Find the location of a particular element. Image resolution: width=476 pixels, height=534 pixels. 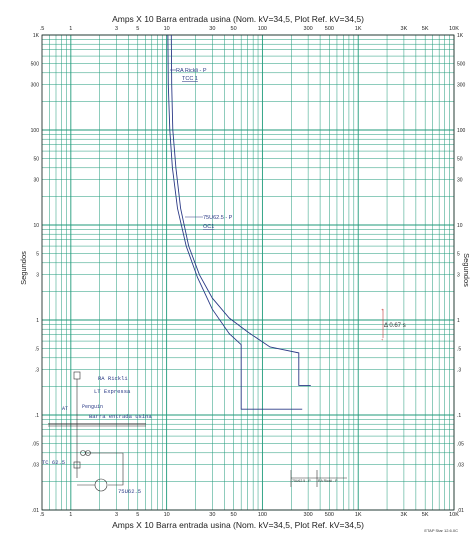

y-tick-label-right: 10 is located at coordinates (460, 226).